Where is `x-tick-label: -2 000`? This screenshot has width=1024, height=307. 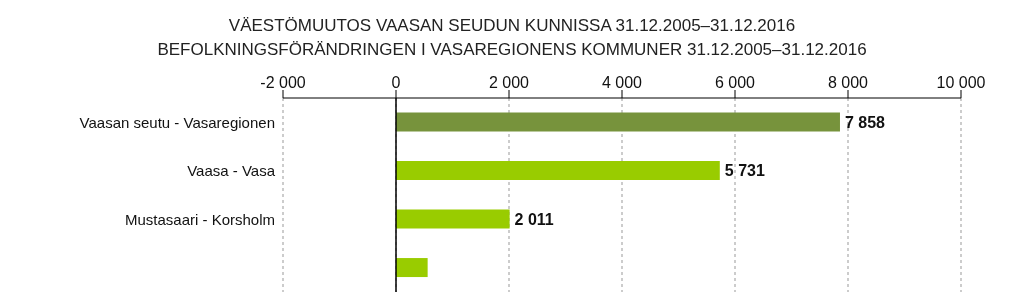
x-tick-label: -2 000 is located at coordinates (283, 82).